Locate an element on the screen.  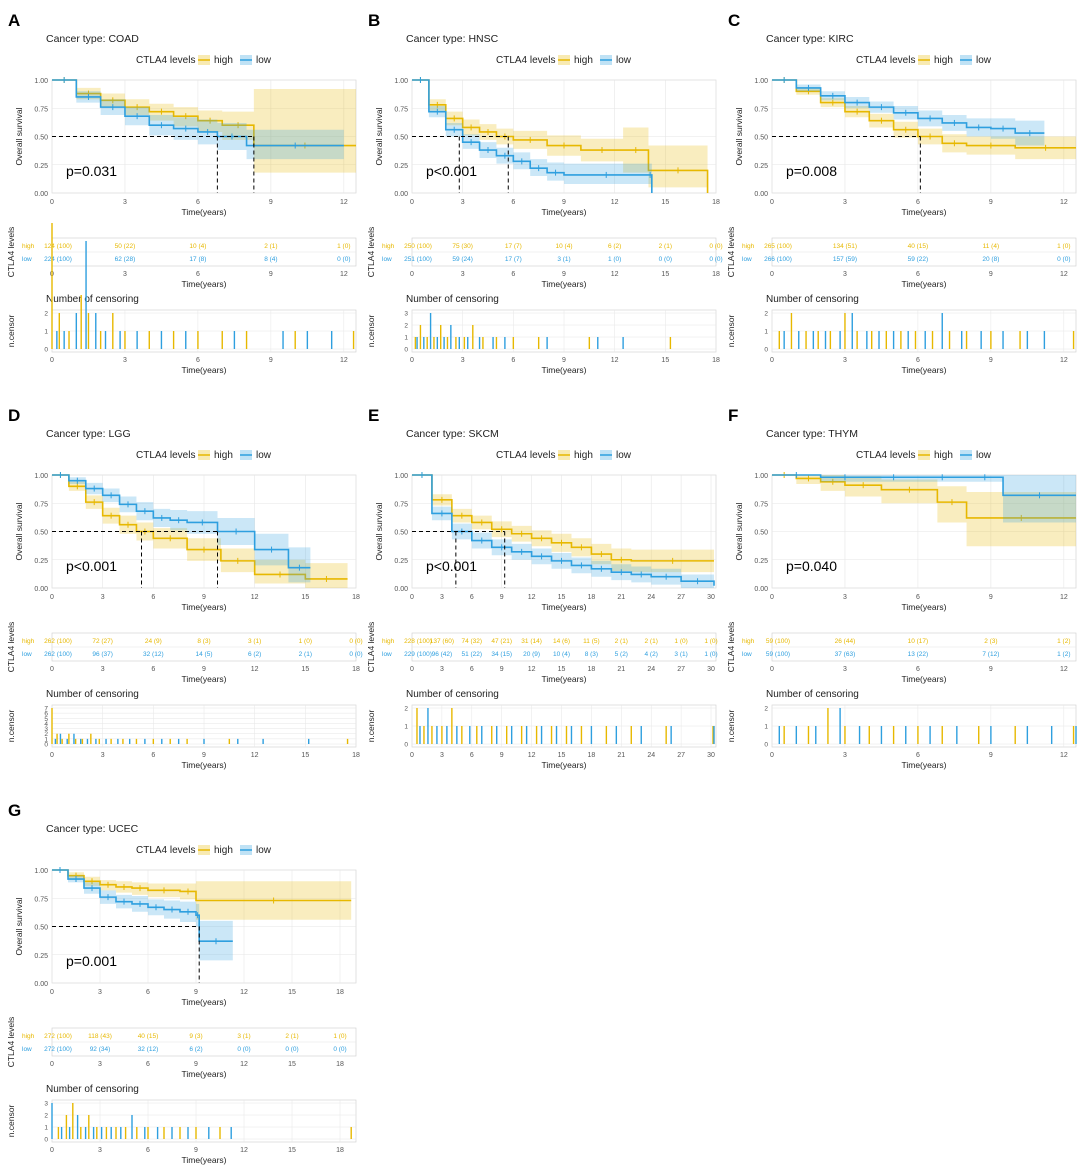
risk-table-ylabel: CTLA4 levels is located at coordinates (371, 252).